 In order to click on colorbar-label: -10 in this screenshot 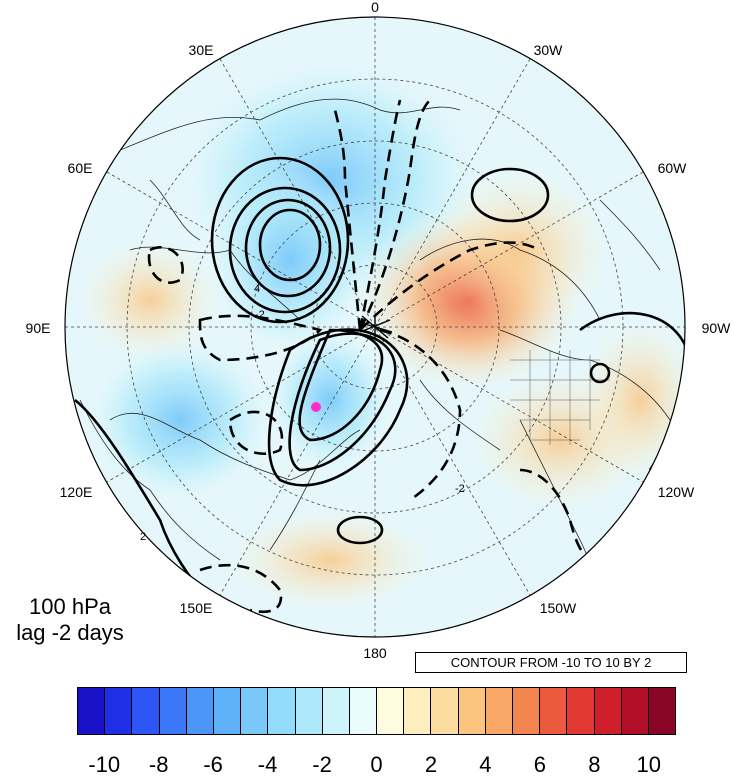, I will do `click(104, 764)`.